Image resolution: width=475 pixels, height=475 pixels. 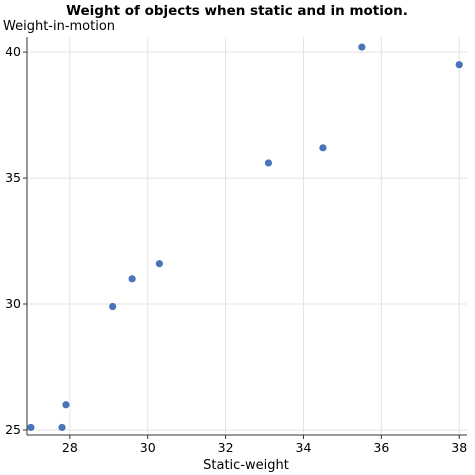 What do you see at coordinates (13, 429) in the screenshot?
I see `y-tick-label: 25` at bounding box center [13, 429].